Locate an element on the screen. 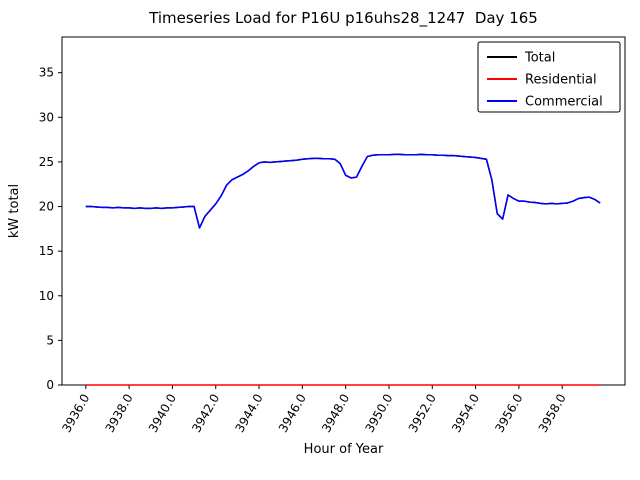 The height and width of the screenshot is (480, 640). x-tick-label: 3952.0 is located at coordinates (422, 413).